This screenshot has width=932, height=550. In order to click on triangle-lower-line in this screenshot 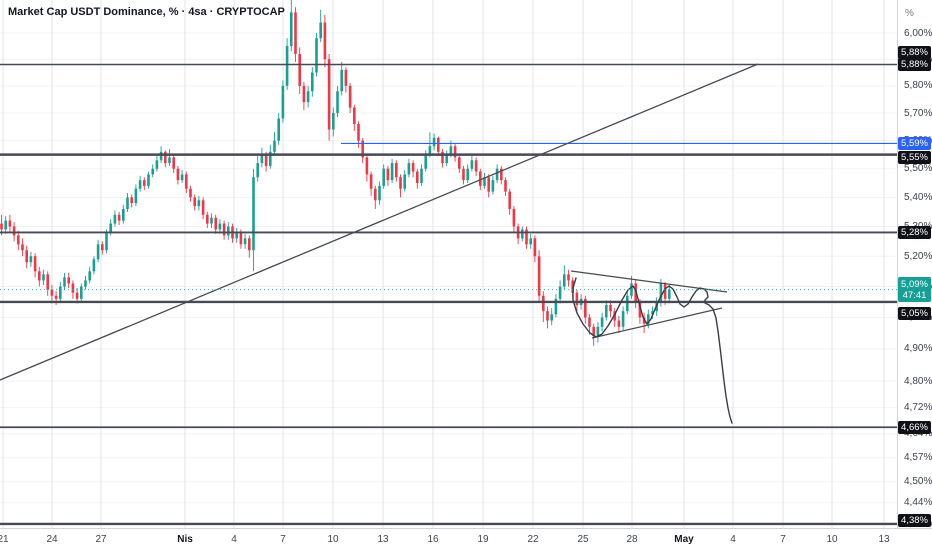, I will do `click(657, 323)`.